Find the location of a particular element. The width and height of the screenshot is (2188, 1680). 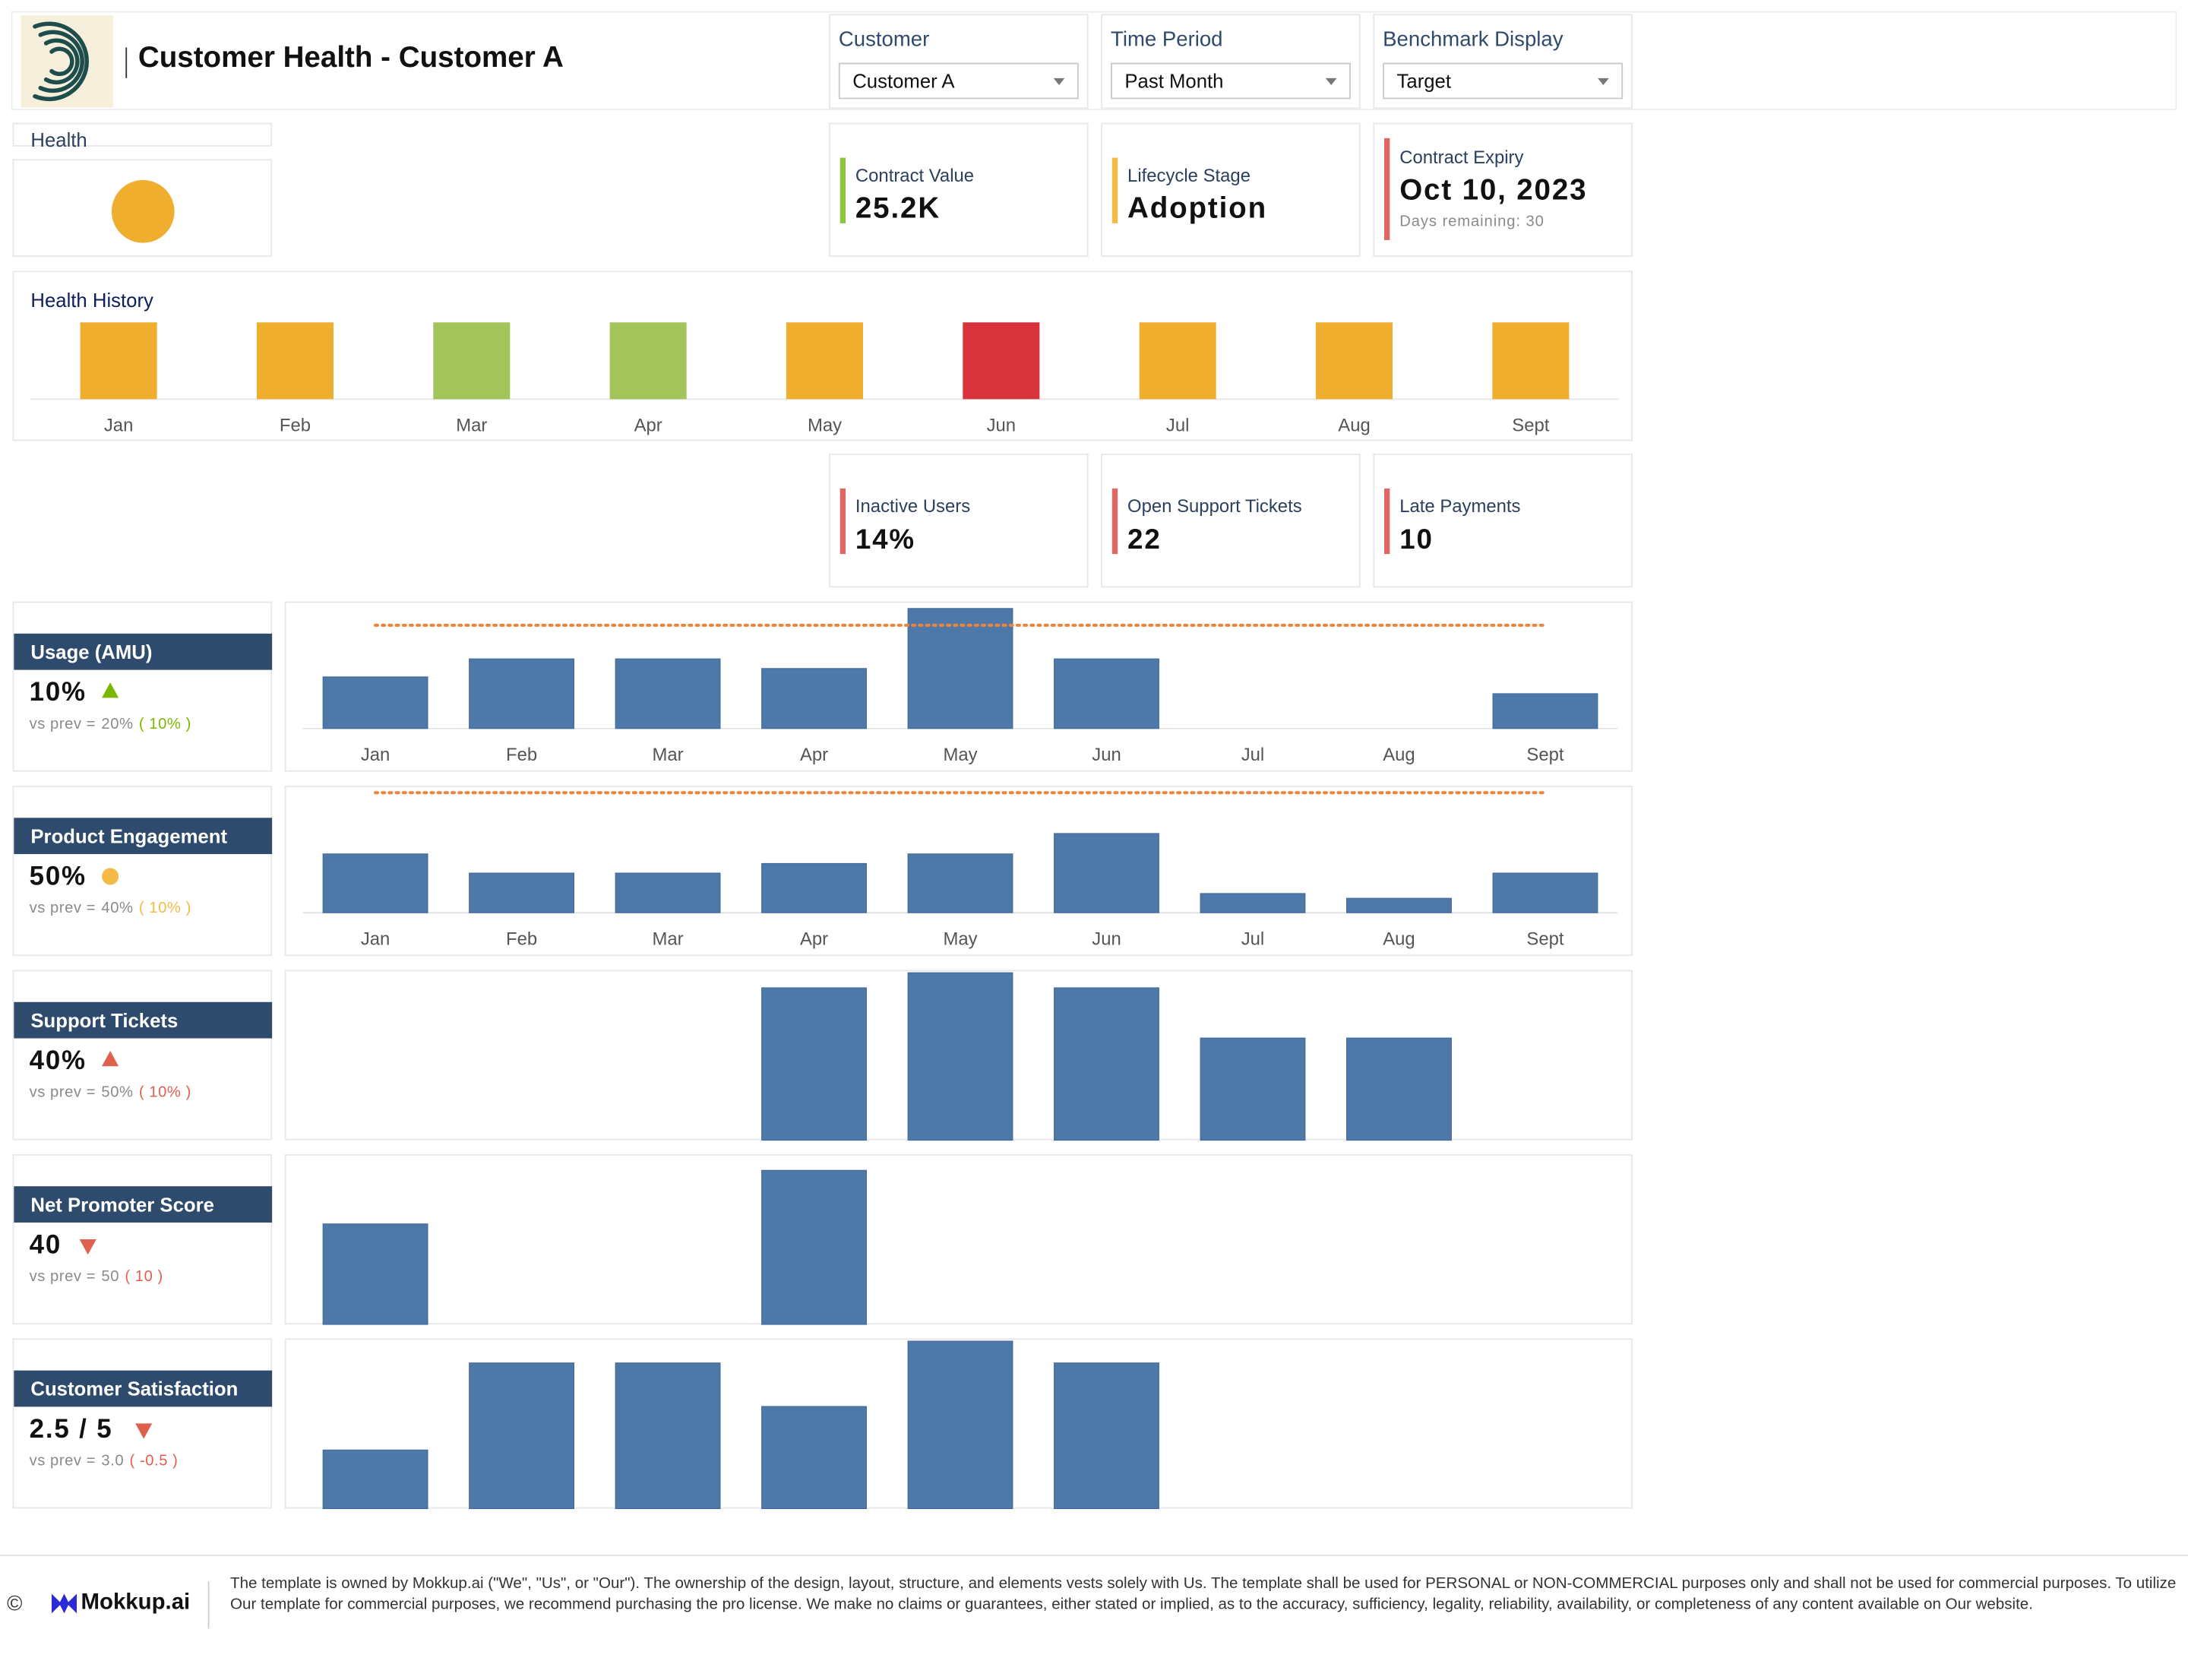

metric-value: 2.5 / 5 is located at coordinates (71, 1429).